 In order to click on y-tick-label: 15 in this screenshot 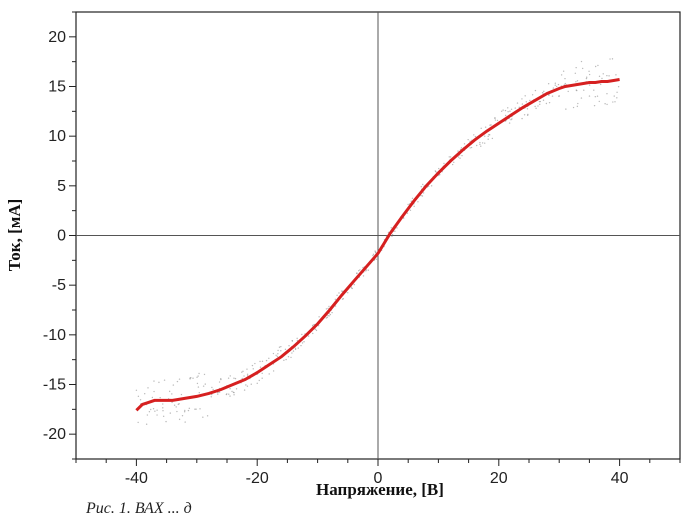, I will do `click(57, 87)`.